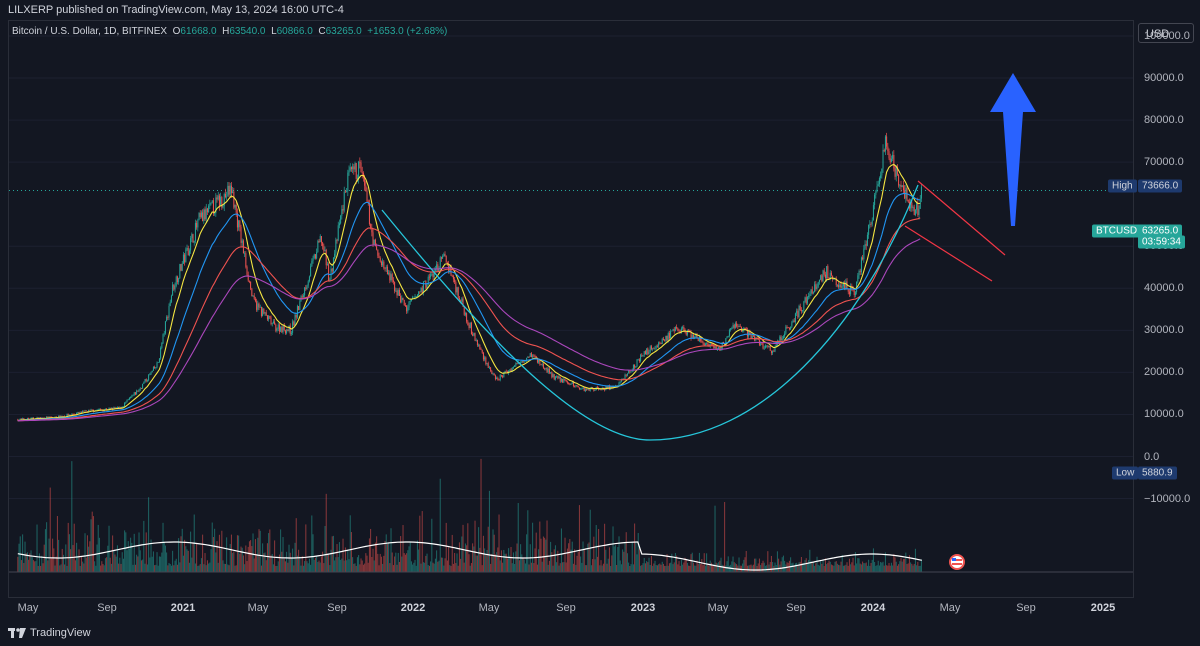 The width and height of the screenshot is (1200, 646). I want to click on footer: TradingView, so click(600, 633).